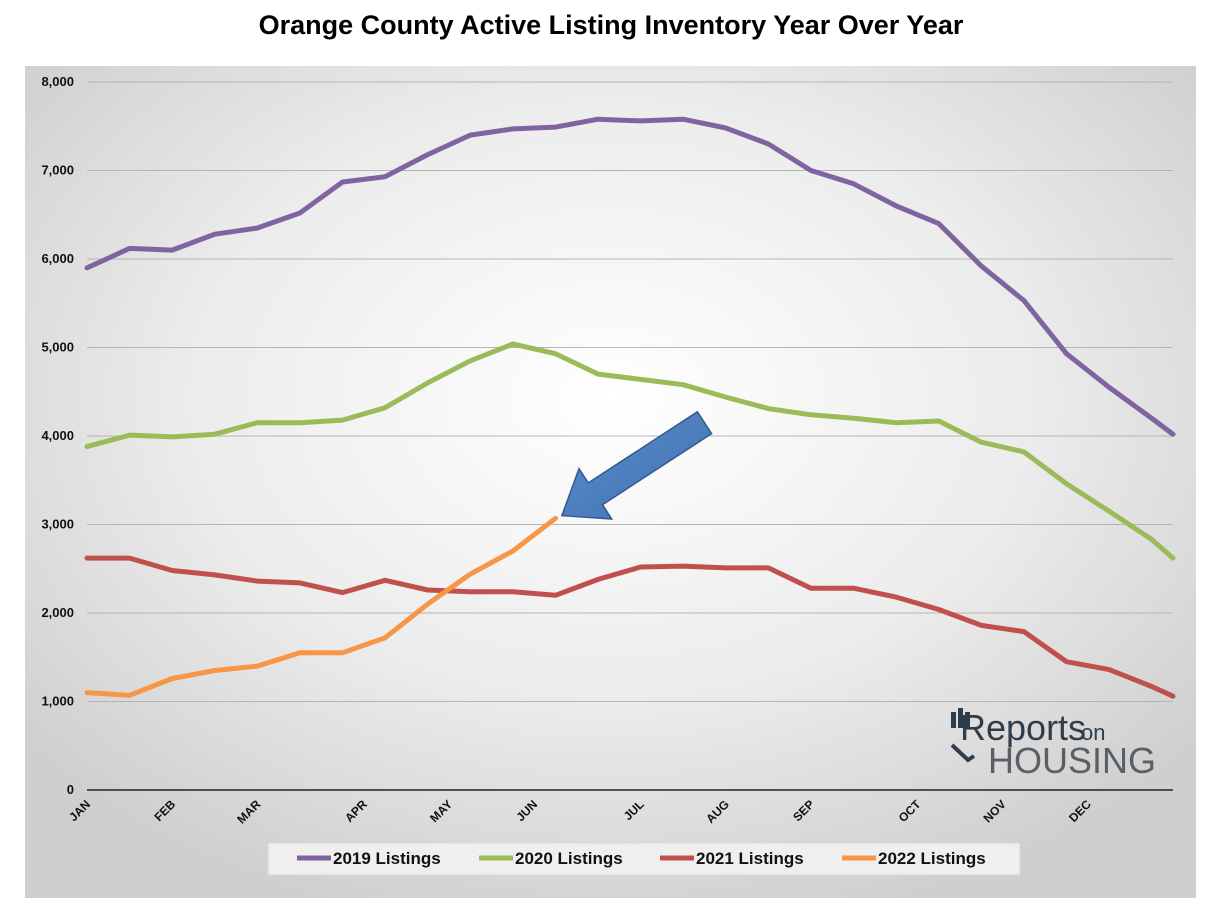 This screenshot has width=1222, height=915. What do you see at coordinates (387, 858) in the screenshot?
I see `legend-label: 2019 Listings` at bounding box center [387, 858].